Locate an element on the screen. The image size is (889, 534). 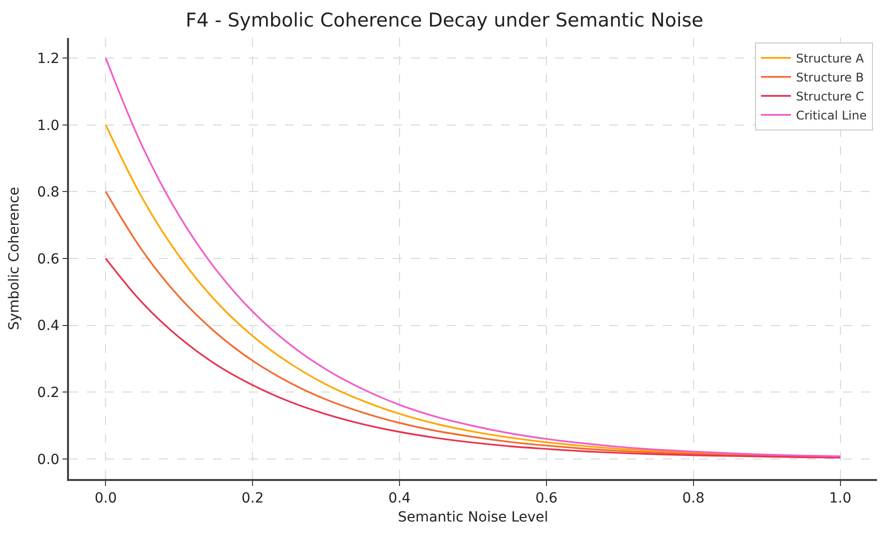
chart-title: F4 - Symbolic Coherence Decay under Semantic Noise is located at coordinates (445, 21).